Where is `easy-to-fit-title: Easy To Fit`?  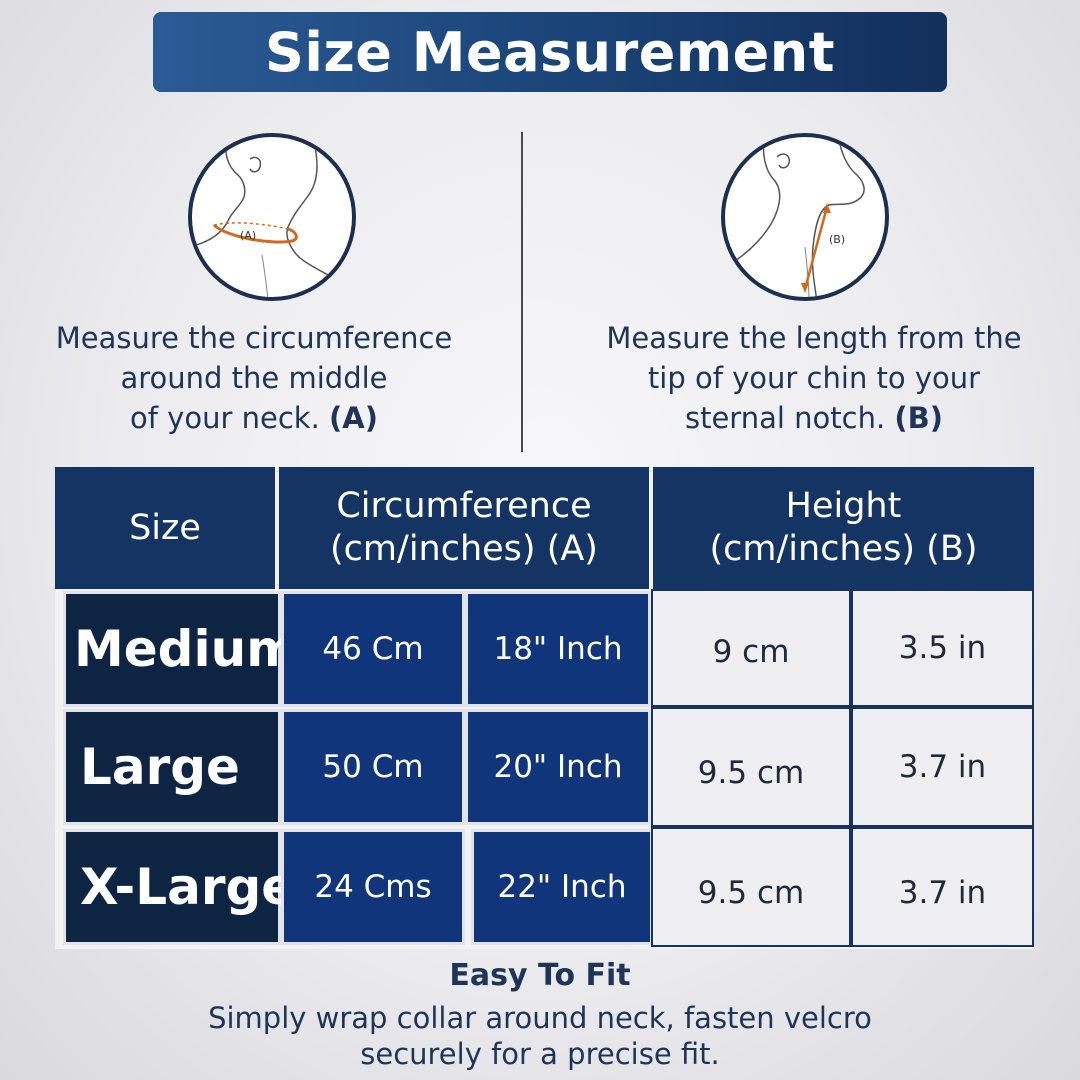 easy-to-fit-title: Easy To Fit is located at coordinates (540, 975).